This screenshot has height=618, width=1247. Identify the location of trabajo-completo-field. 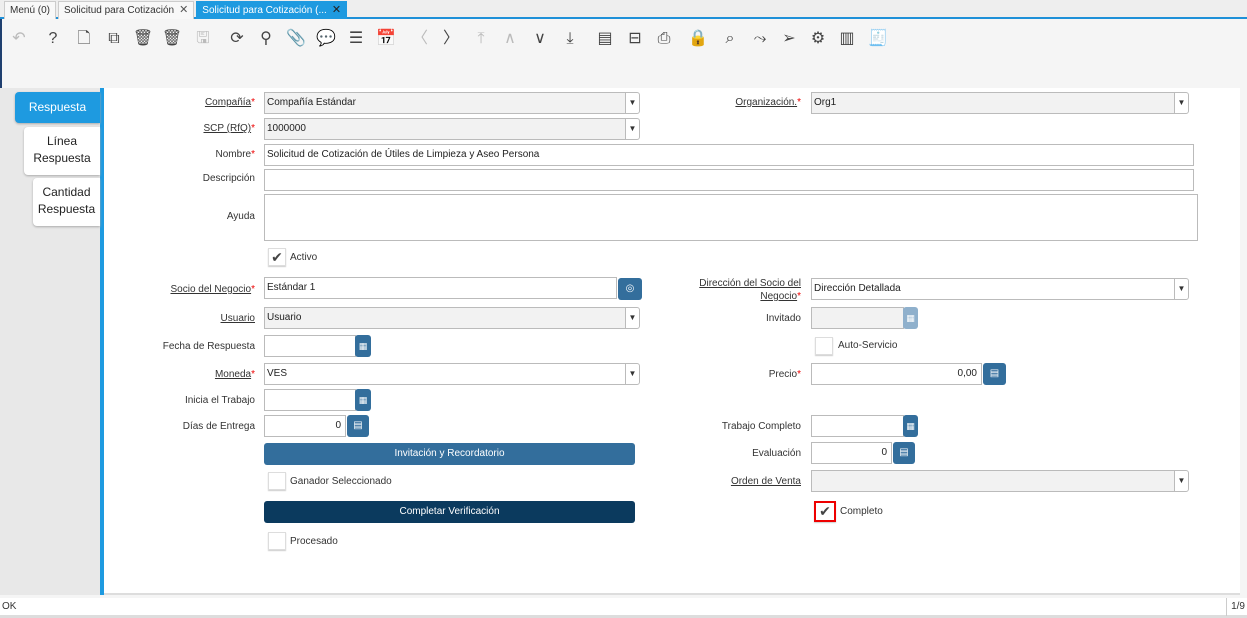
(857, 426).